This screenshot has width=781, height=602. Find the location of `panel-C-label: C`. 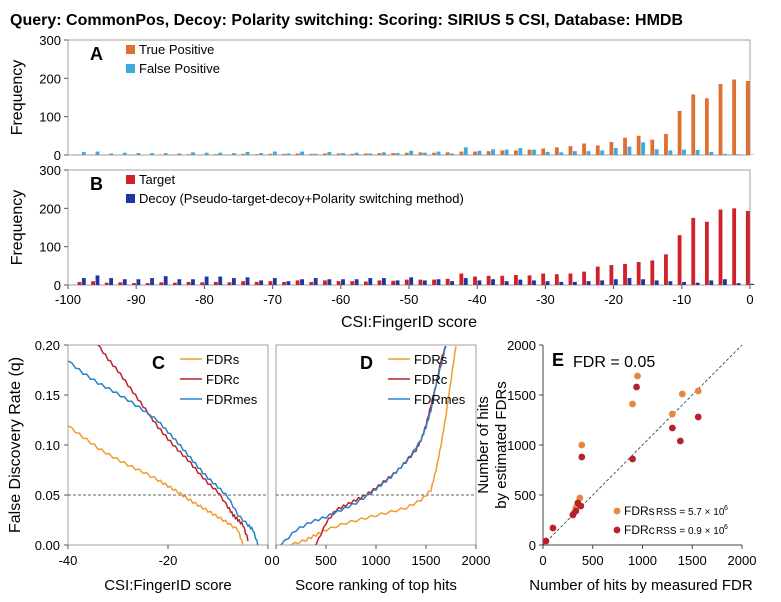

panel-C-label: C is located at coordinates (158, 363).